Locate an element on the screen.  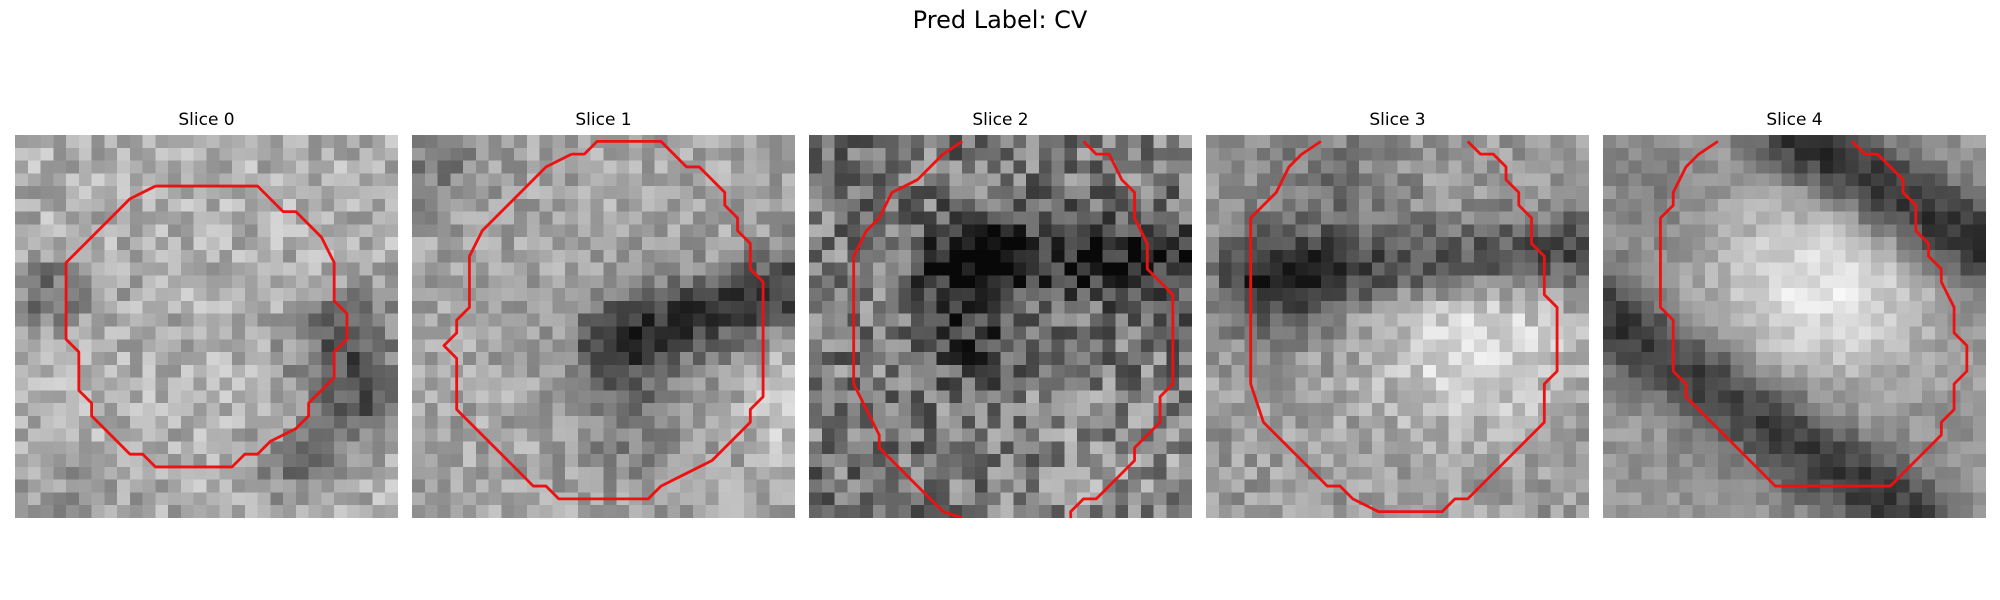
slice-panel-1: Slice 1 is located at coordinates (603, 313).